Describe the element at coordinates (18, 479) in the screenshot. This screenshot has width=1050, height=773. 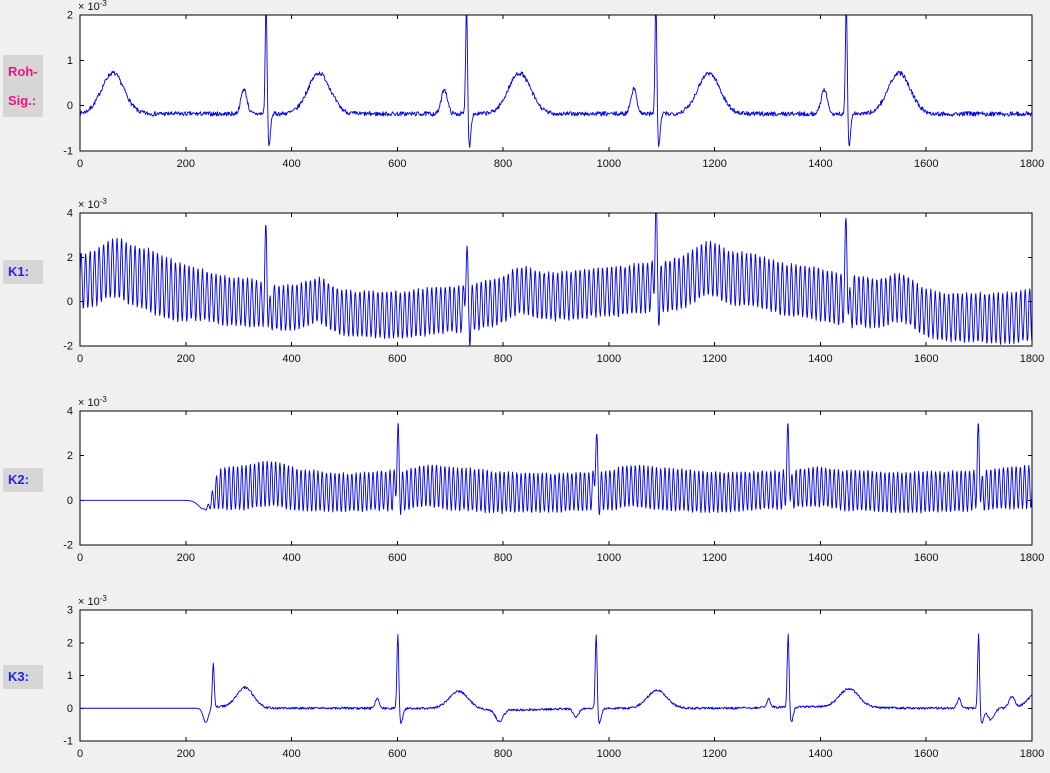
I see `signal-label-line: K2:` at that location.